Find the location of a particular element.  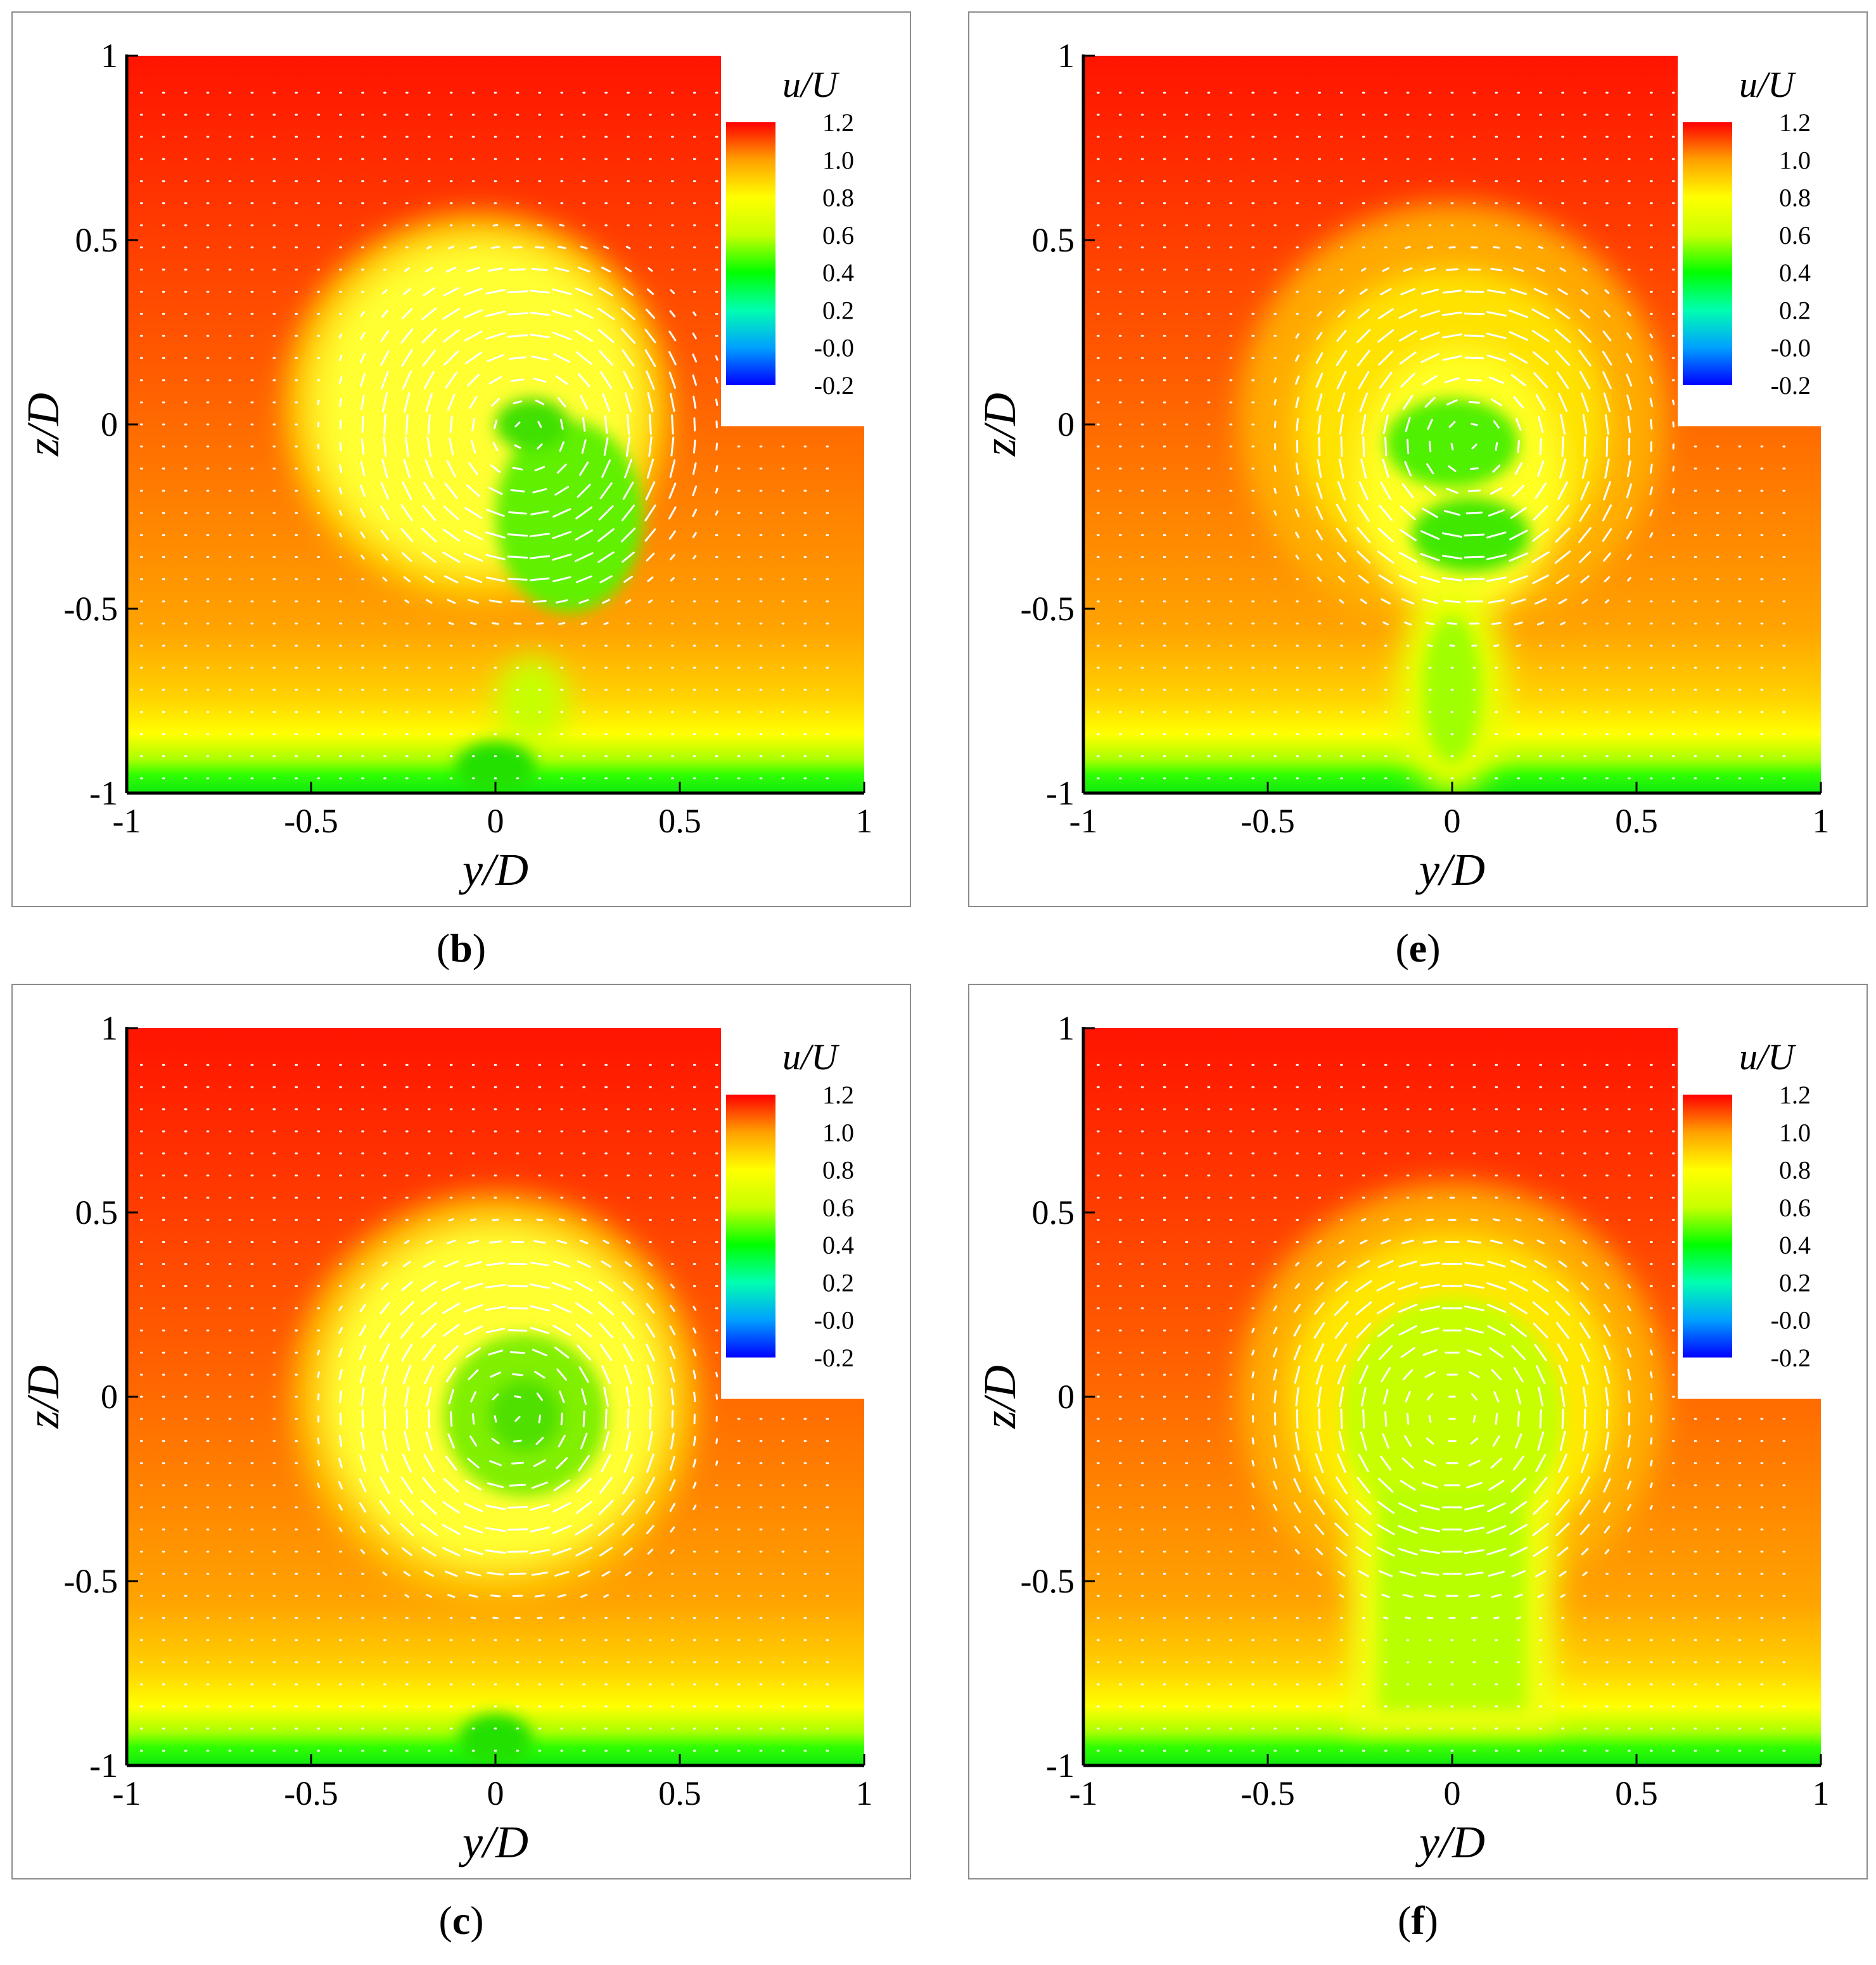

panel-label-f: (f) is located at coordinates (1418, 1920).